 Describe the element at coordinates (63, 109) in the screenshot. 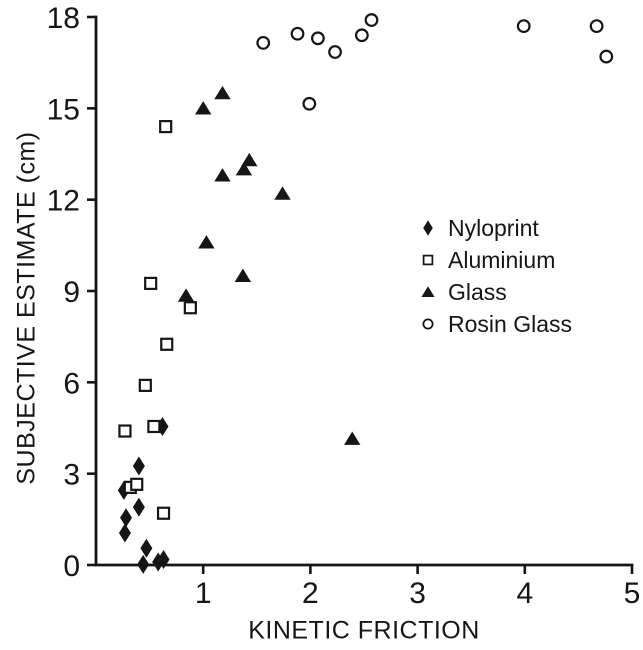

I see `y-tick-label: 15` at that location.